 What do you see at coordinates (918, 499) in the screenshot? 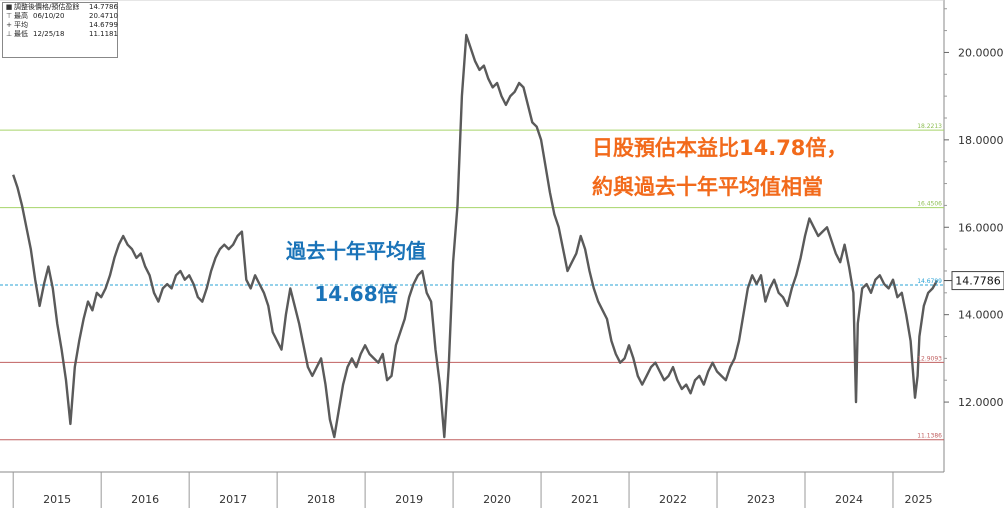
I see `x-tick-label: 2025` at bounding box center [918, 499].